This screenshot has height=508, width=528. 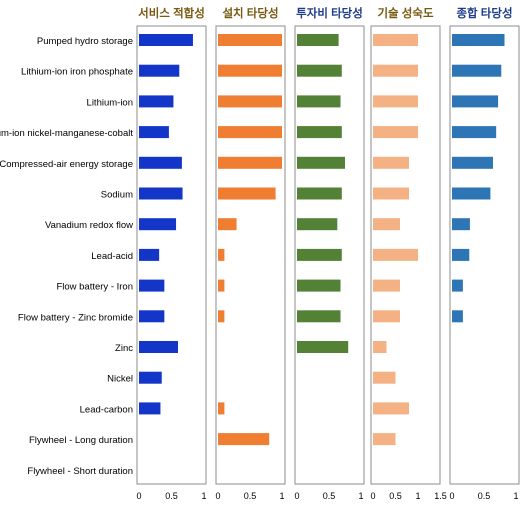 What do you see at coordinates (117, 195) in the screenshot?
I see `category-label: Sodium` at bounding box center [117, 195].